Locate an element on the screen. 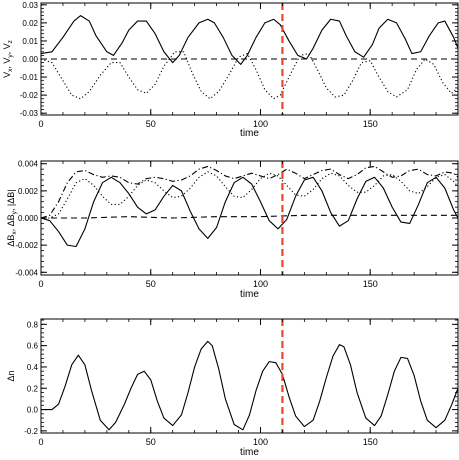 The width and height of the screenshot is (459, 460). y-tick-label: 0.02 is located at coordinates (30, 23).